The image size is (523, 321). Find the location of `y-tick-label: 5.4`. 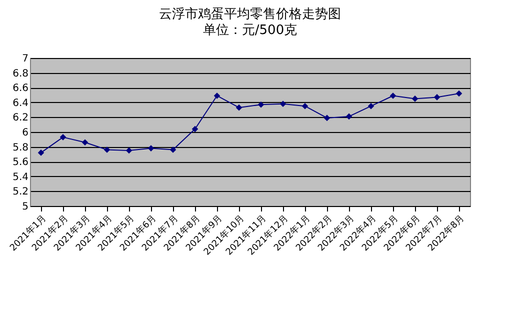

y-tick-label: 5.4 is located at coordinates (20, 177).